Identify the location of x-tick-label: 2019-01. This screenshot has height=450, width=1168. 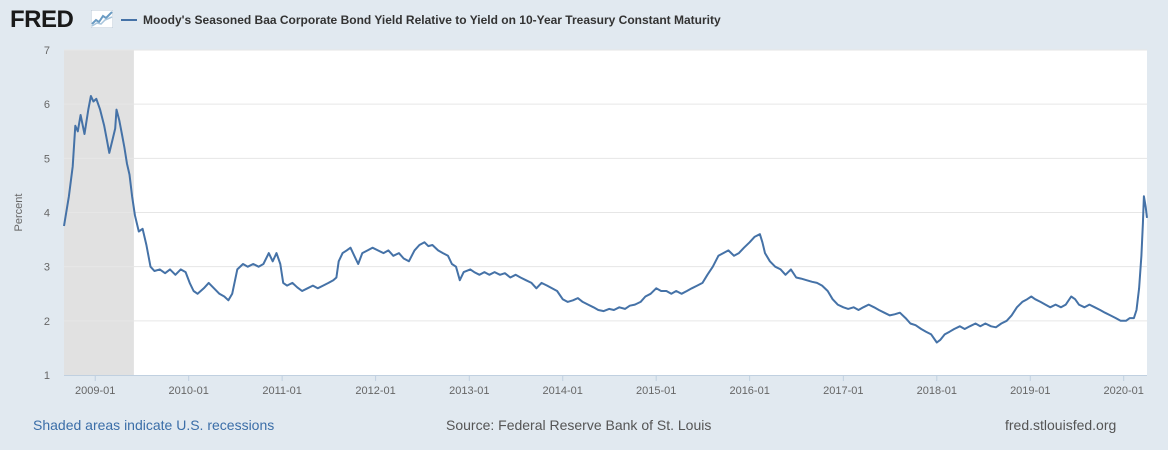
(1030, 391).